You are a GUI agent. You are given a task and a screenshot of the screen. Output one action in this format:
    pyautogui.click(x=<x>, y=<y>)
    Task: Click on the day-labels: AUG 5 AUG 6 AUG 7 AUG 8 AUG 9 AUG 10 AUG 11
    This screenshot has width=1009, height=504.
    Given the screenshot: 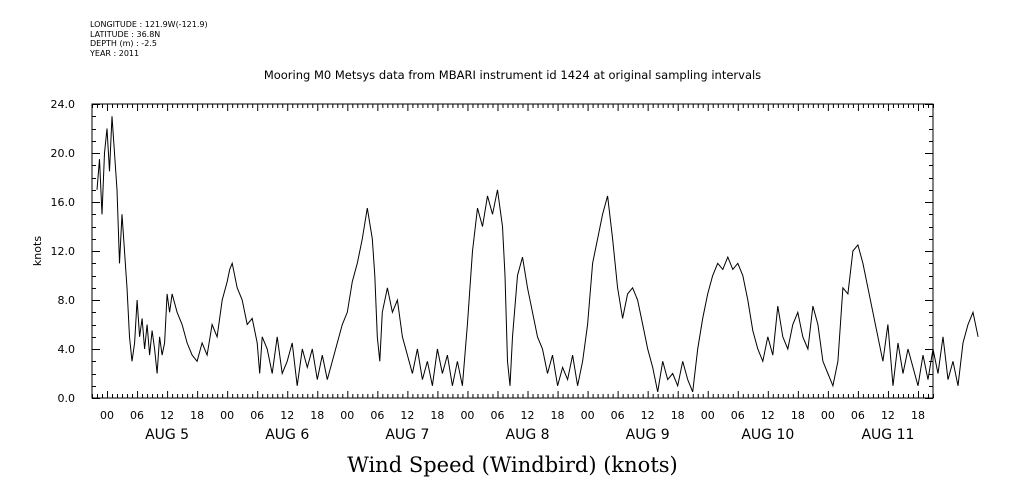 What is the action you would take?
    pyautogui.click(x=529, y=435)
    